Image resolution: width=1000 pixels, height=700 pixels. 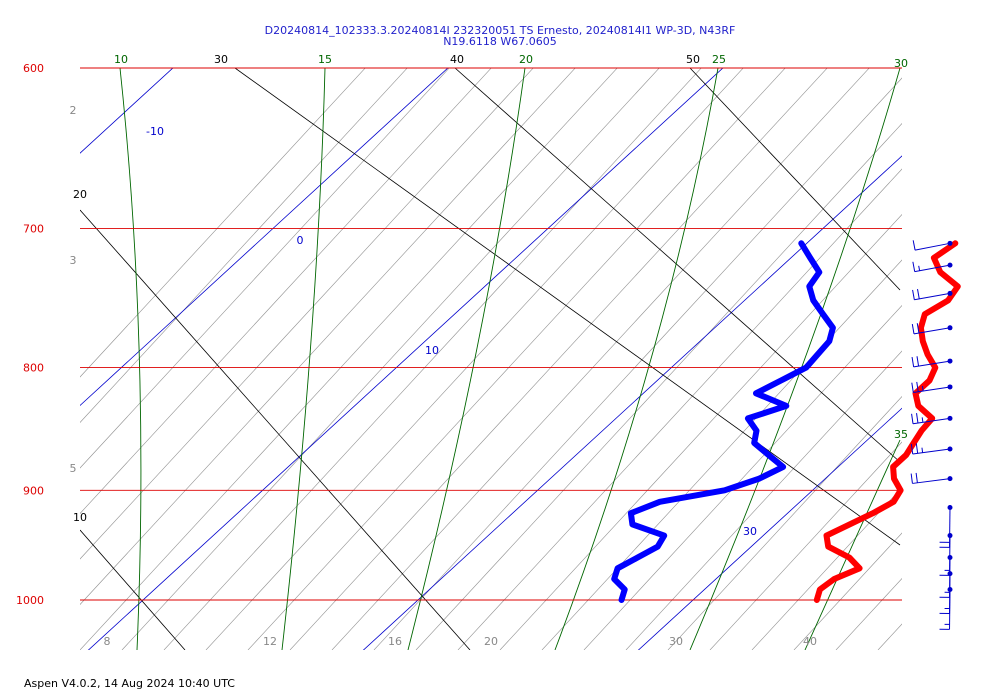 I want to click on moist-adiabat-label: 30, so click(x=901, y=63).